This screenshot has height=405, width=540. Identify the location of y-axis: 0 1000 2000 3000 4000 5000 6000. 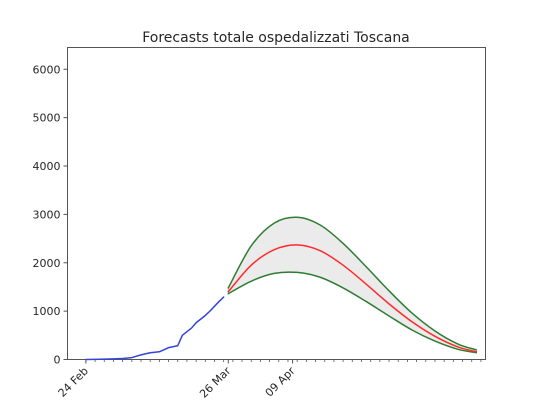
(50, 215).